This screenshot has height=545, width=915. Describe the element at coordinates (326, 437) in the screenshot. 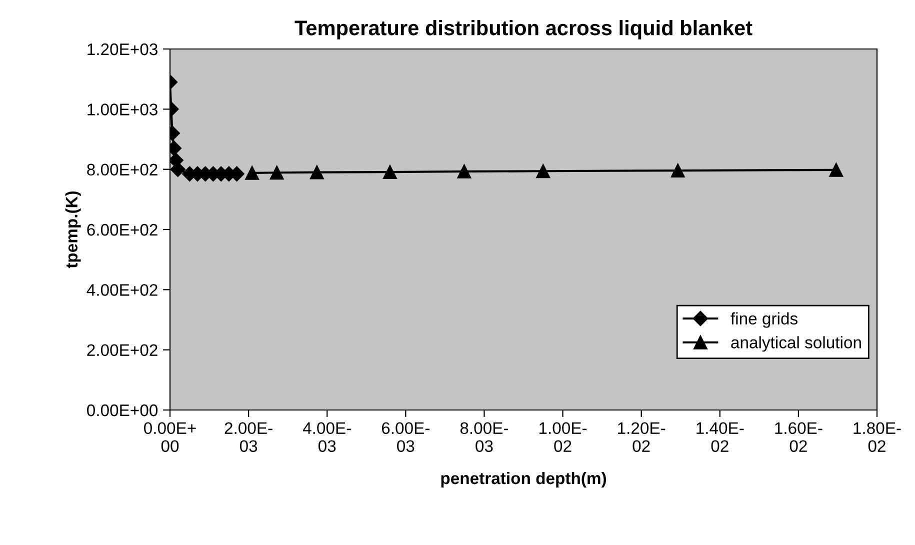

I see `x-tick-label: 4.00E-03` at that location.